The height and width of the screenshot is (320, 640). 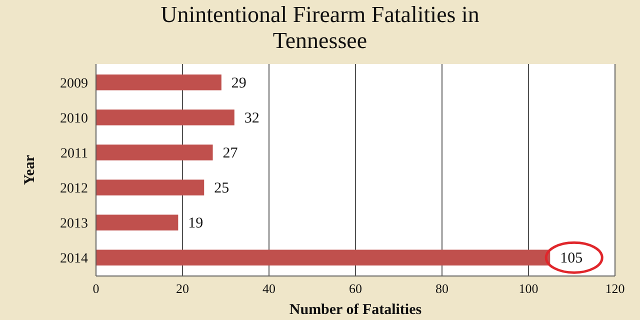 What do you see at coordinates (252, 118) in the screenshot?
I see `data-label: 32` at bounding box center [252, 118].